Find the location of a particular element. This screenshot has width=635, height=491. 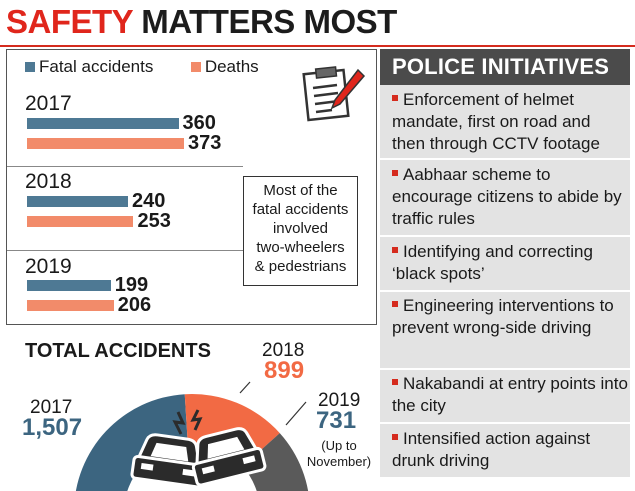

divider-2019 is located at coordinates (125, 250).